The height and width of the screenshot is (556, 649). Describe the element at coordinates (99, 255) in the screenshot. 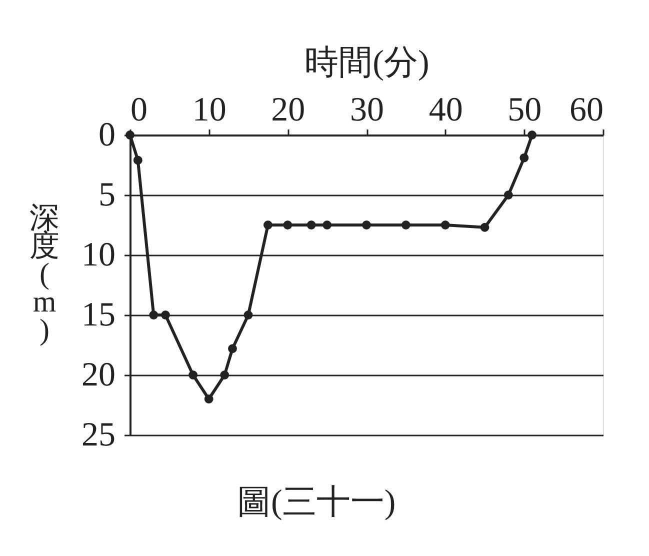

I see `y-tick-label: 10` at that location.